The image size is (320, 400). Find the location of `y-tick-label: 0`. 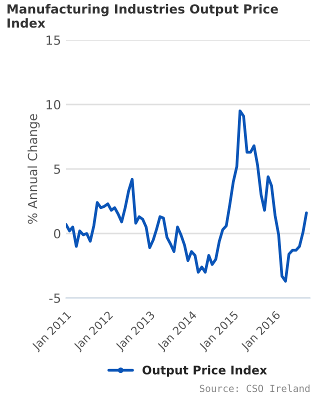

y-tick-label: 0 is located at coordinates (57, 233).